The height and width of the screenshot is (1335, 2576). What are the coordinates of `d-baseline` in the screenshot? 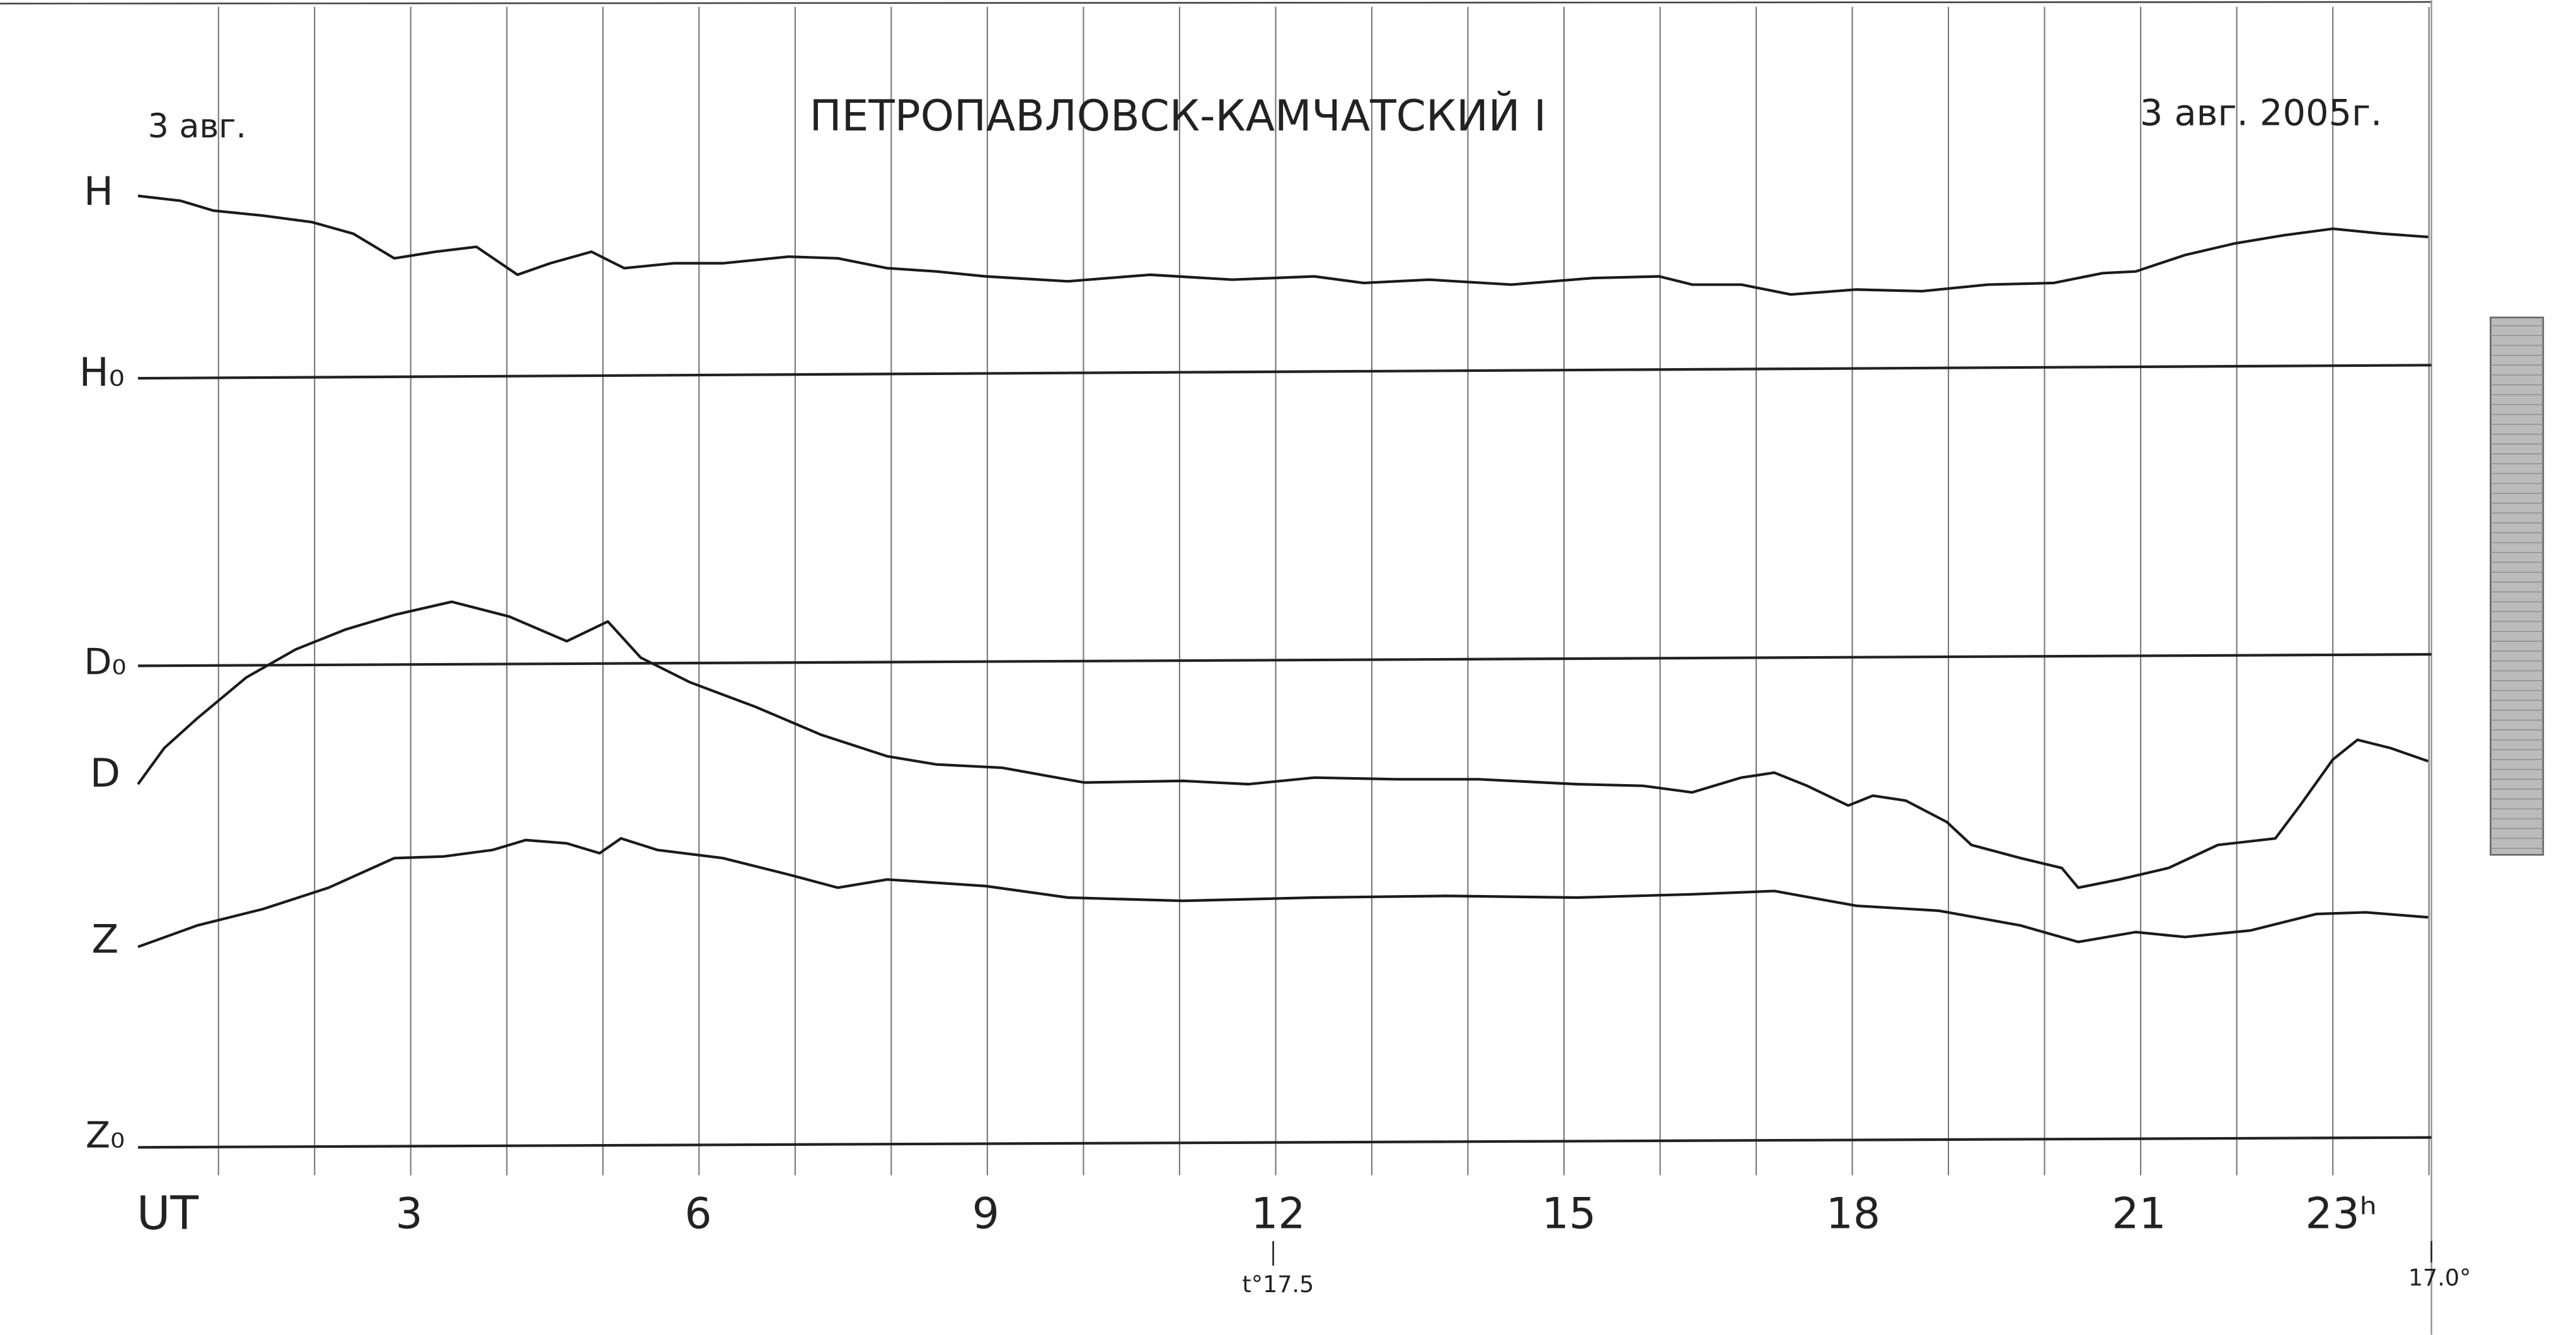 It's located at (1284, 660).